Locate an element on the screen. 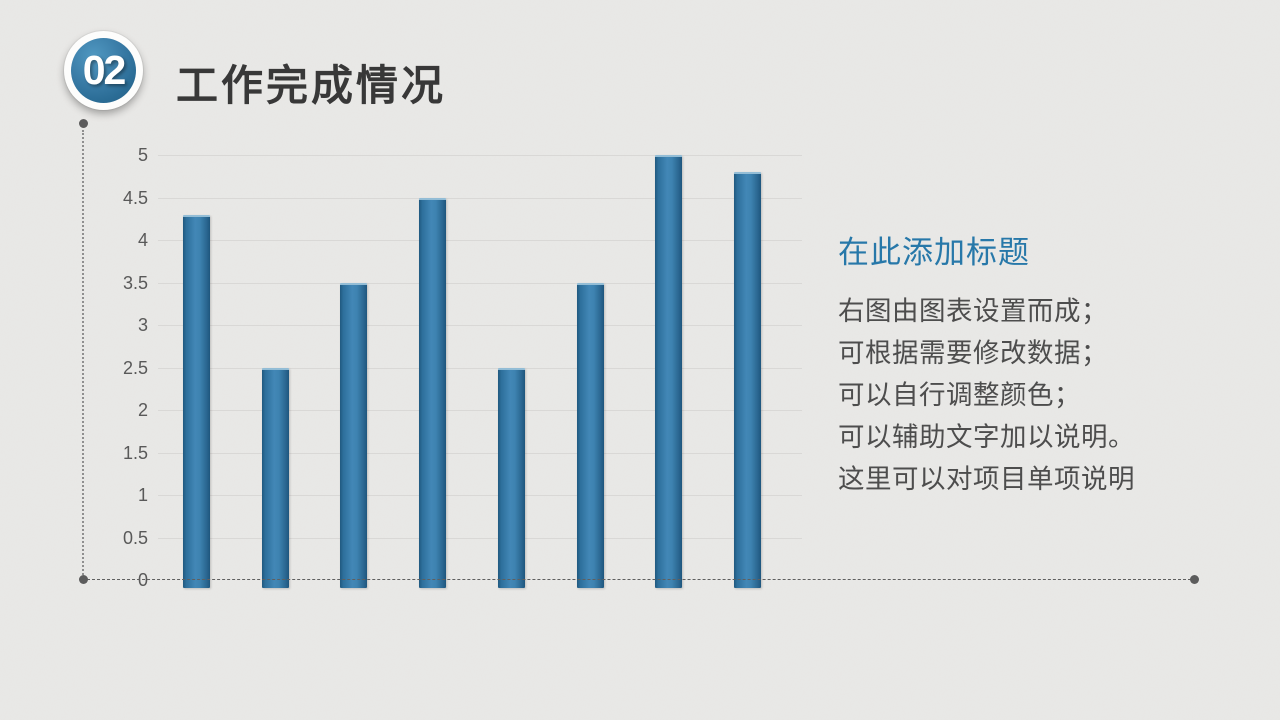  slide-title: 工作完成情况 is located at coordinates (311, 85).